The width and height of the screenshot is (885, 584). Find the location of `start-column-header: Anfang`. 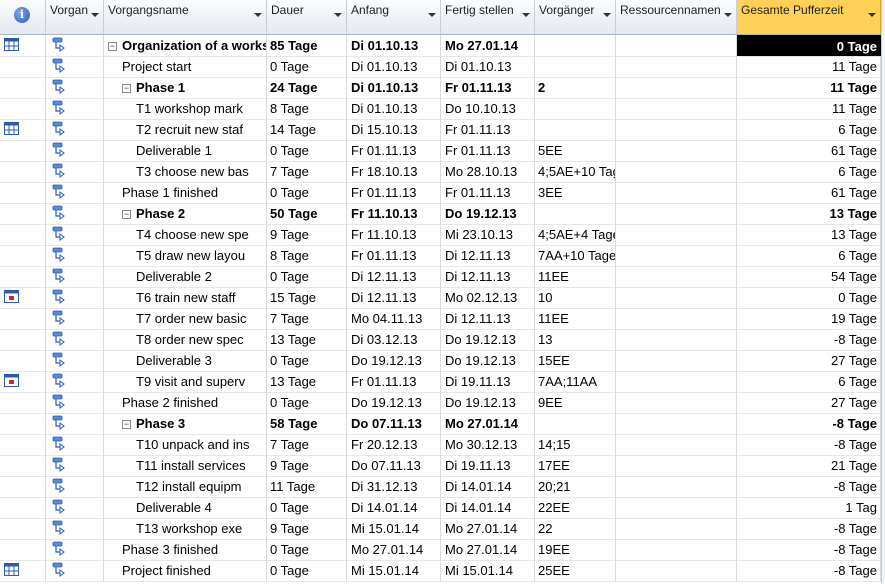

start-column-header: Anfang is located at coordinates (394, 17).